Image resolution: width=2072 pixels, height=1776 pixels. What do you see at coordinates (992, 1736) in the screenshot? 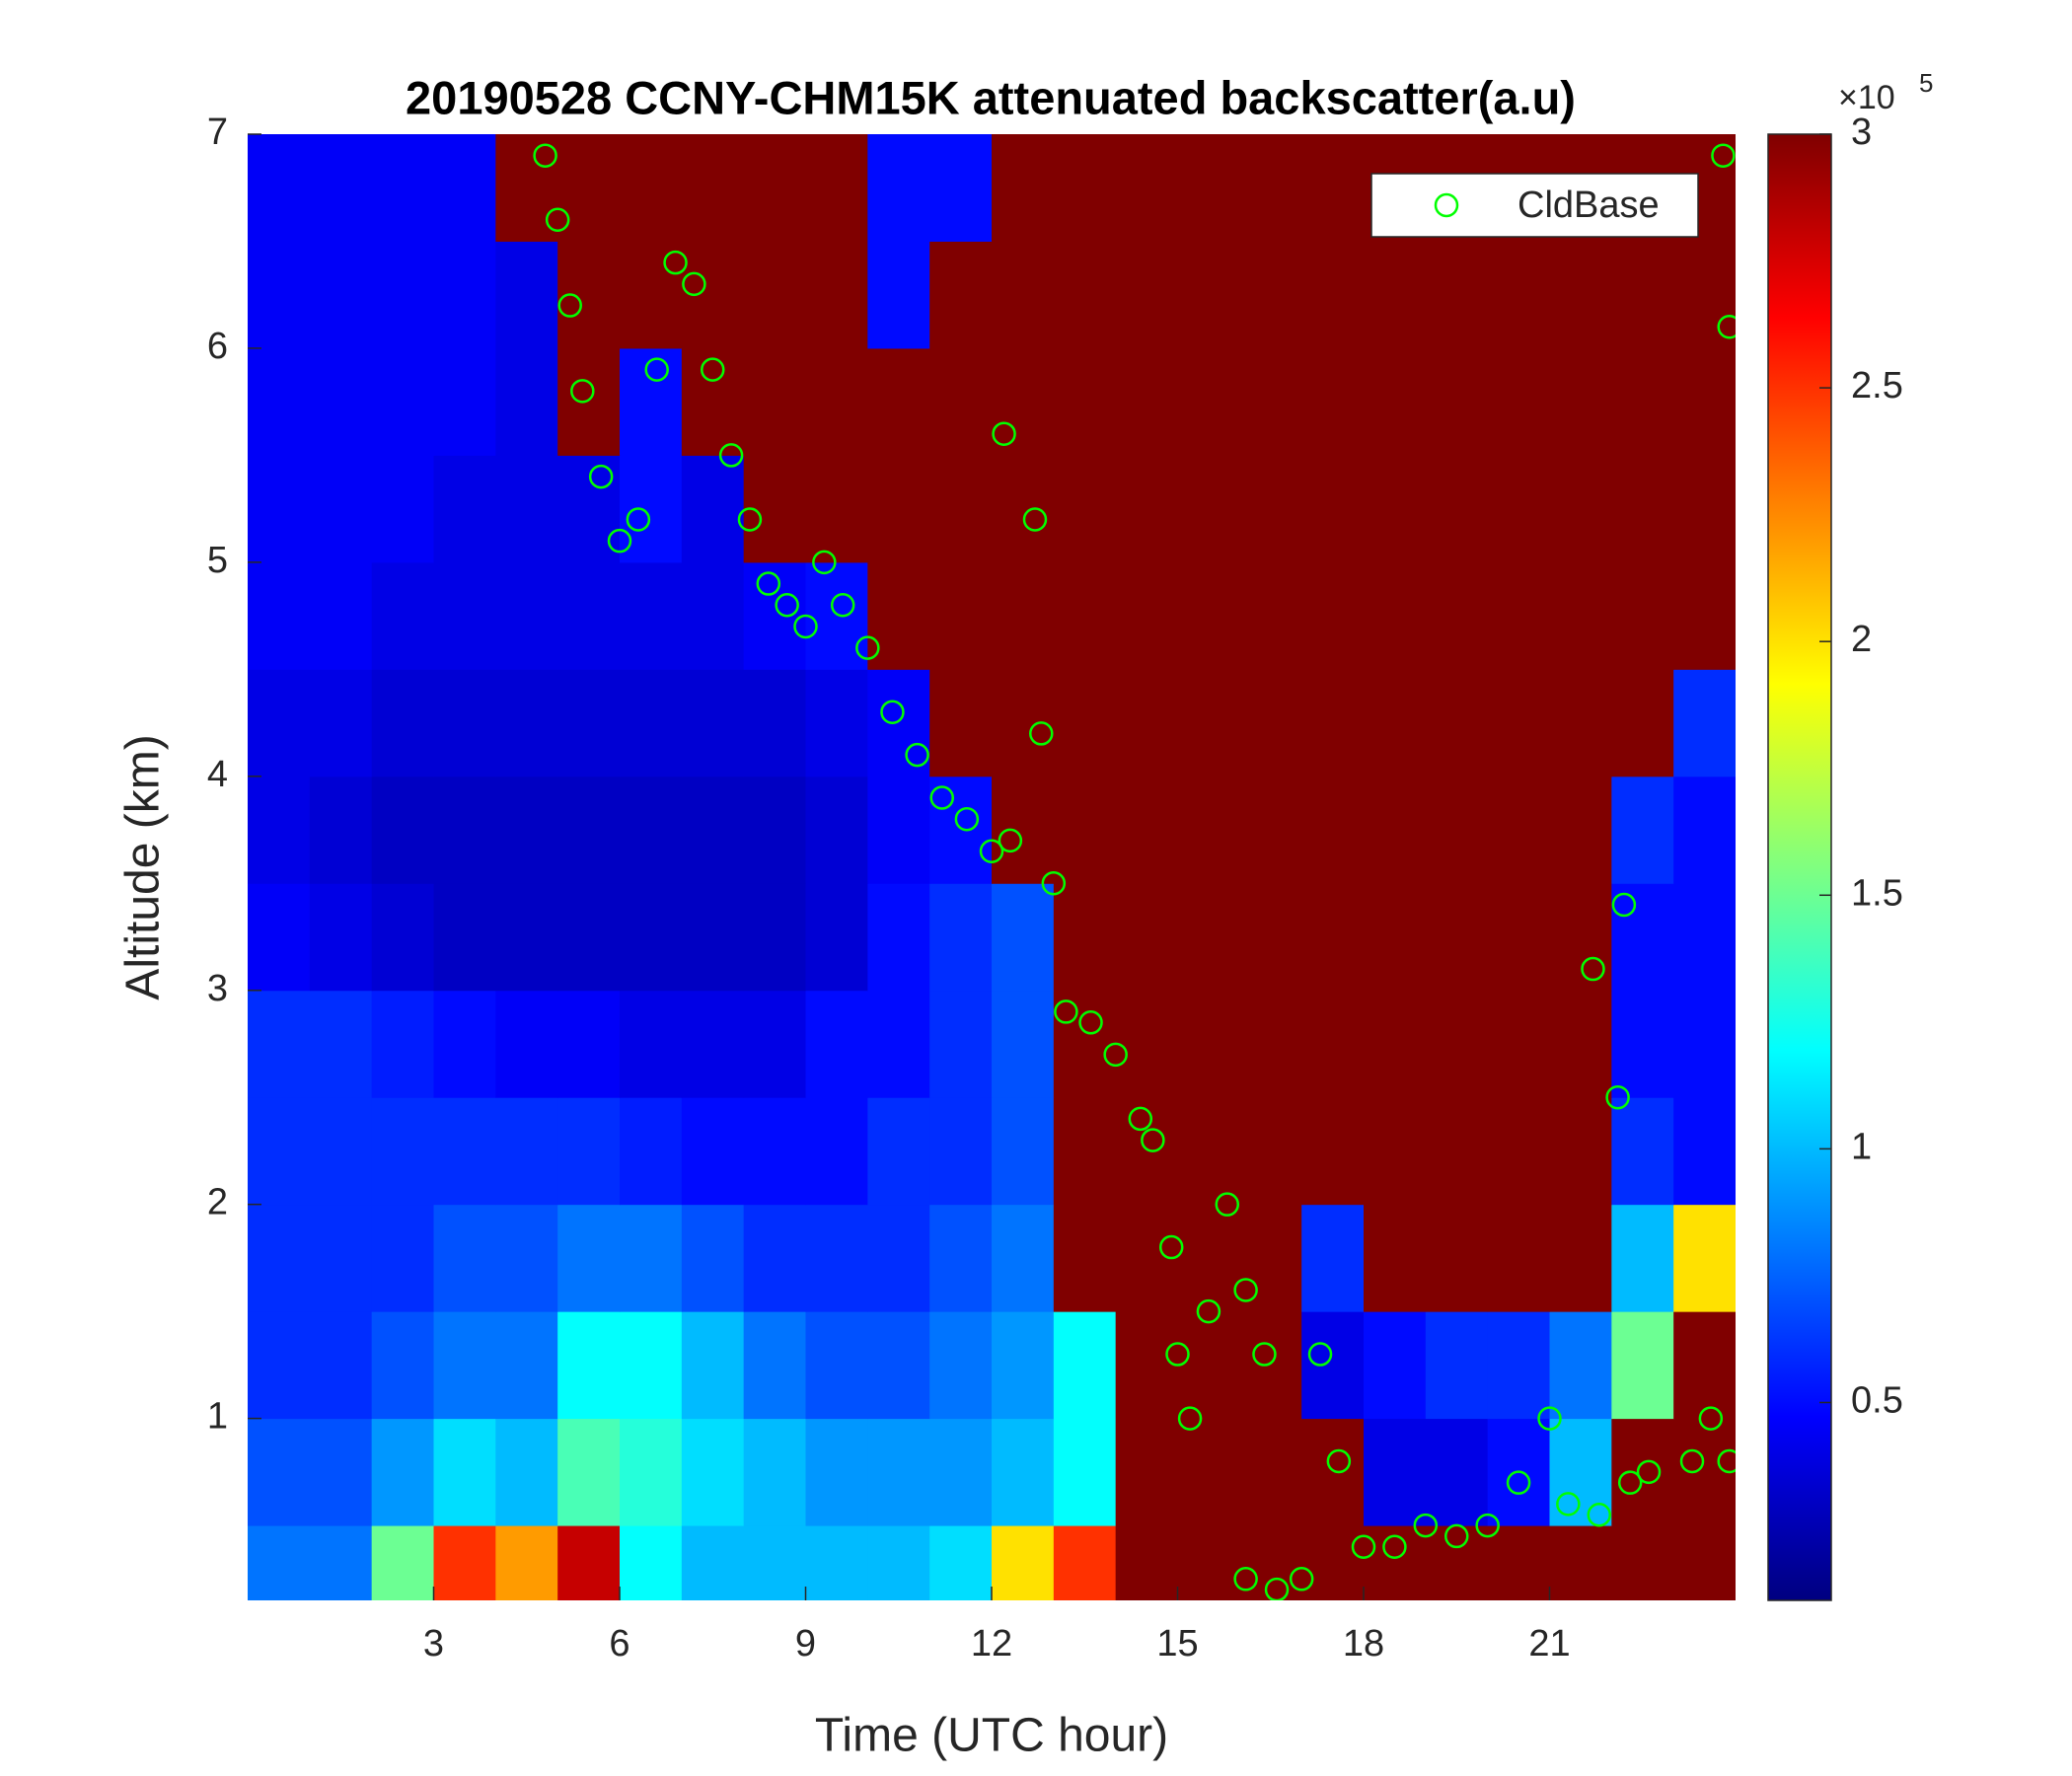
I see `x-axis-label: Time (UTC hour)` at bounding box center [992, 1736].